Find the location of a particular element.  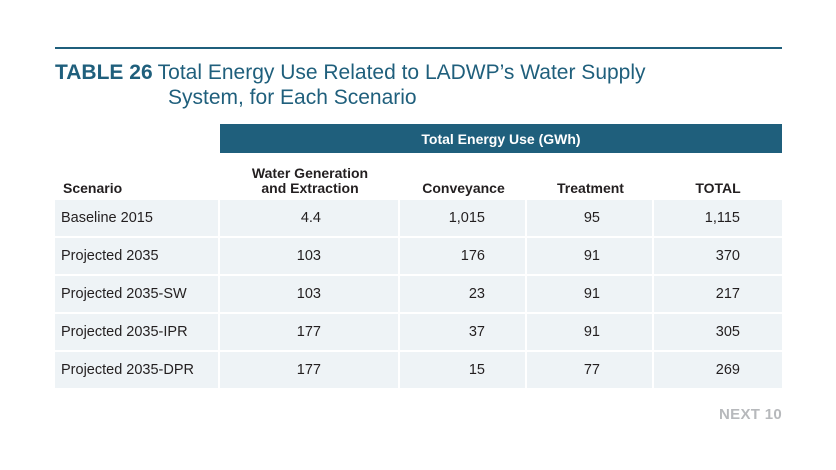

title-line-2: System, for Each Scenario is located at coordinates (292, 97).